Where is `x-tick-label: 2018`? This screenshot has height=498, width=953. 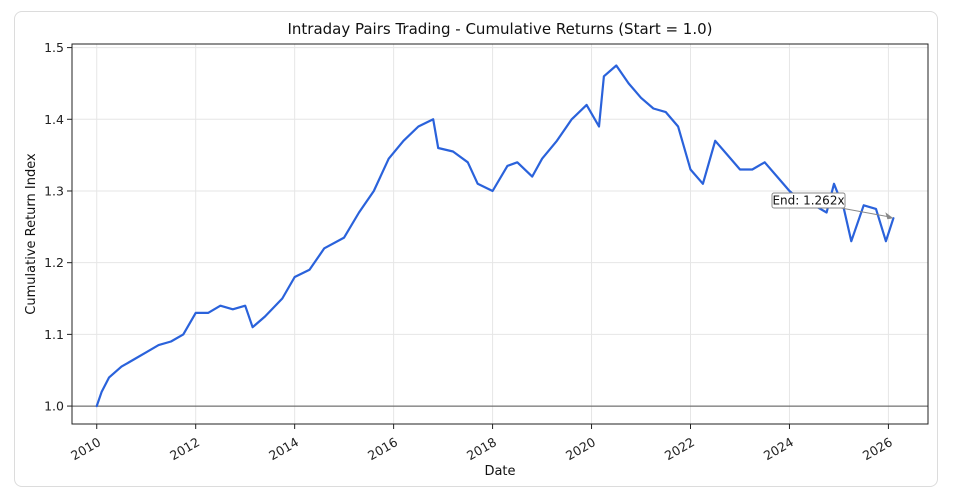 x-tick-label: 2018 is located at coordinates (481, 448).